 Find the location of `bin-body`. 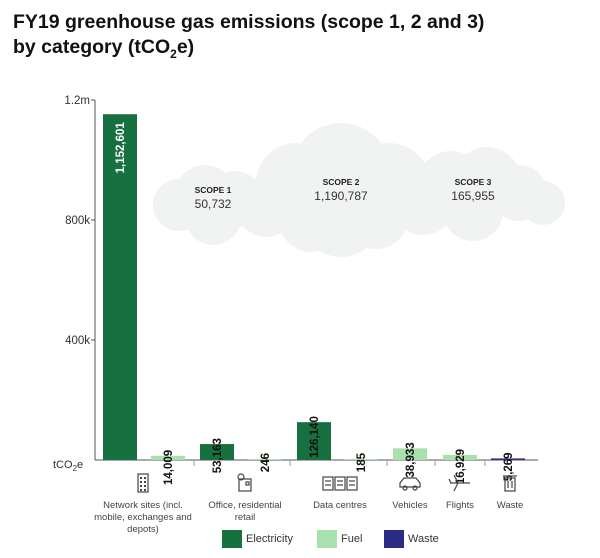

bin-body is located at coordinates (510, 484).